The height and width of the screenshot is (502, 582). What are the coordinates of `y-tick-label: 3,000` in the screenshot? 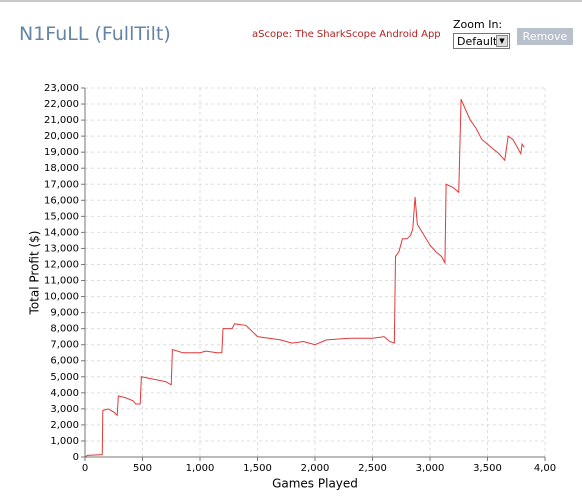 It's located at (64, 409).